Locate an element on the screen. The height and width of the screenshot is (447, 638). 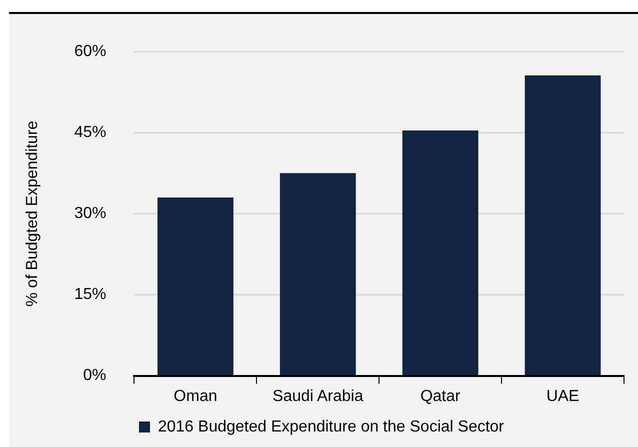
y-tick-label: 30% is located at coordinates (90, 213).